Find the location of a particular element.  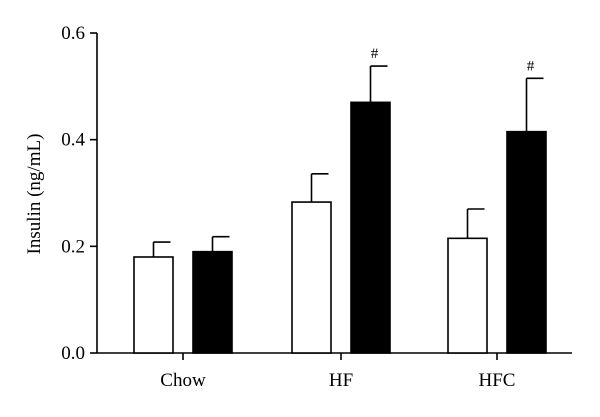

y-tick-label: 0.6 is located at coordinates (73, 33).